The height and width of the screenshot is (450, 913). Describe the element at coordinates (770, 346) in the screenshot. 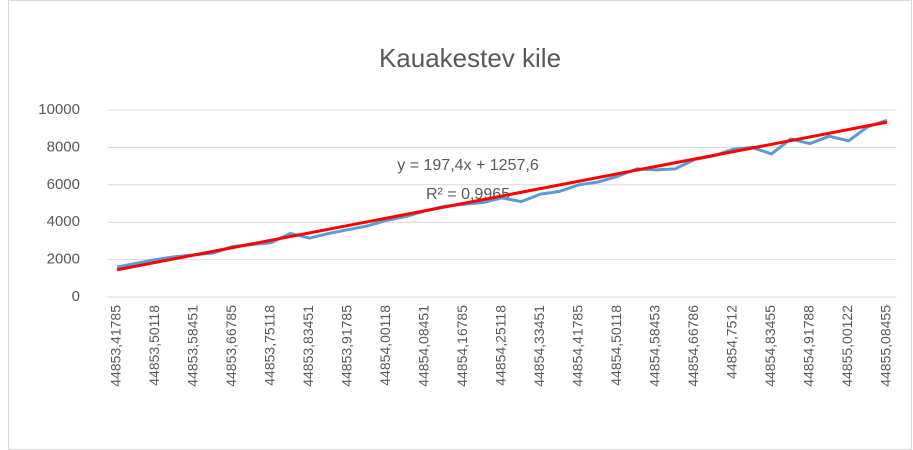

I see `x-tick-label: 44854,83455` at that location.